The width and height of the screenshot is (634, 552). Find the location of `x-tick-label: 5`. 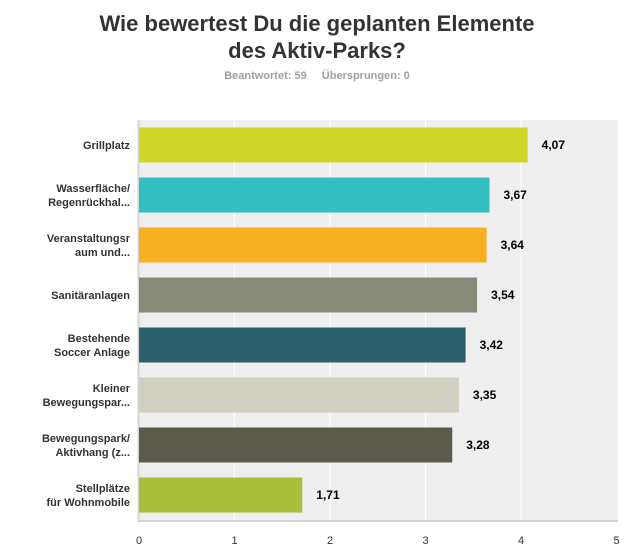

x-tick-label: 5 is located at coordinates (616, 541).